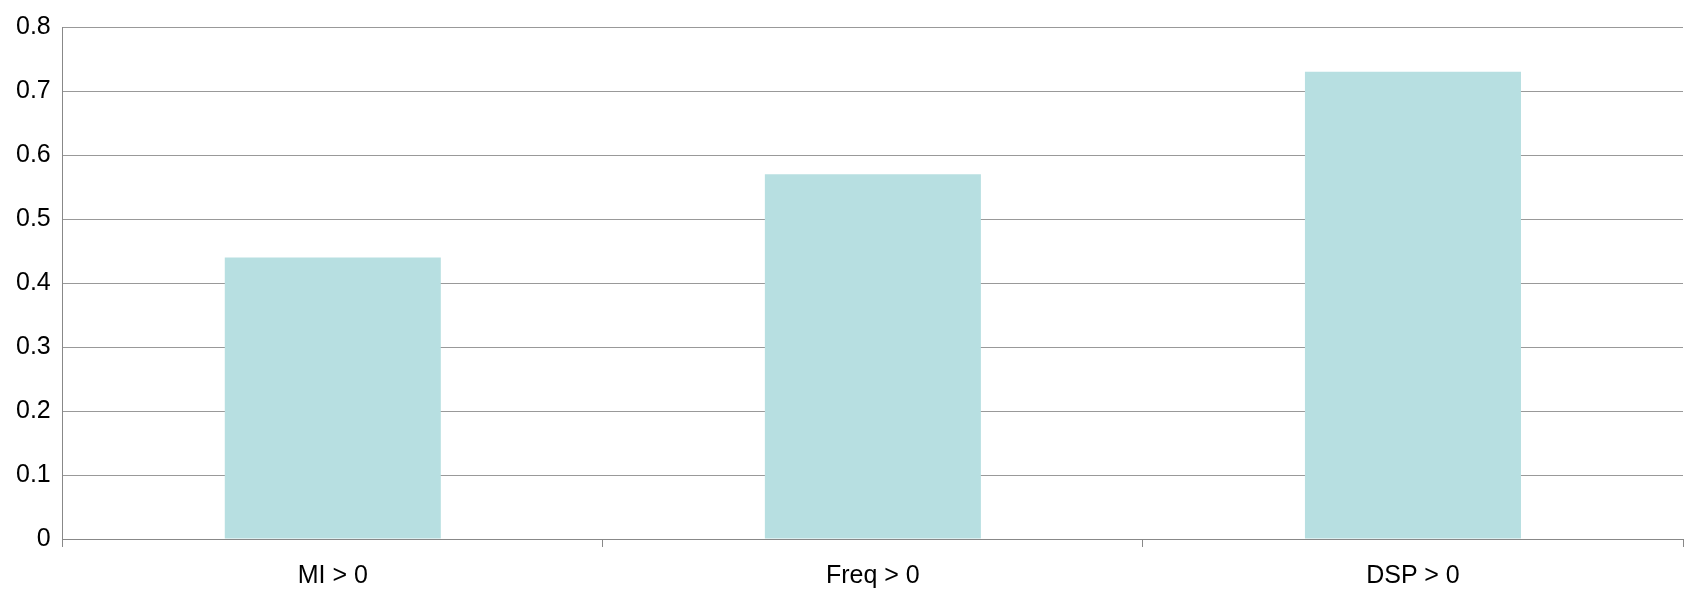  I want to click on x-tick-label: DSP > 0, so click(1413, 573).